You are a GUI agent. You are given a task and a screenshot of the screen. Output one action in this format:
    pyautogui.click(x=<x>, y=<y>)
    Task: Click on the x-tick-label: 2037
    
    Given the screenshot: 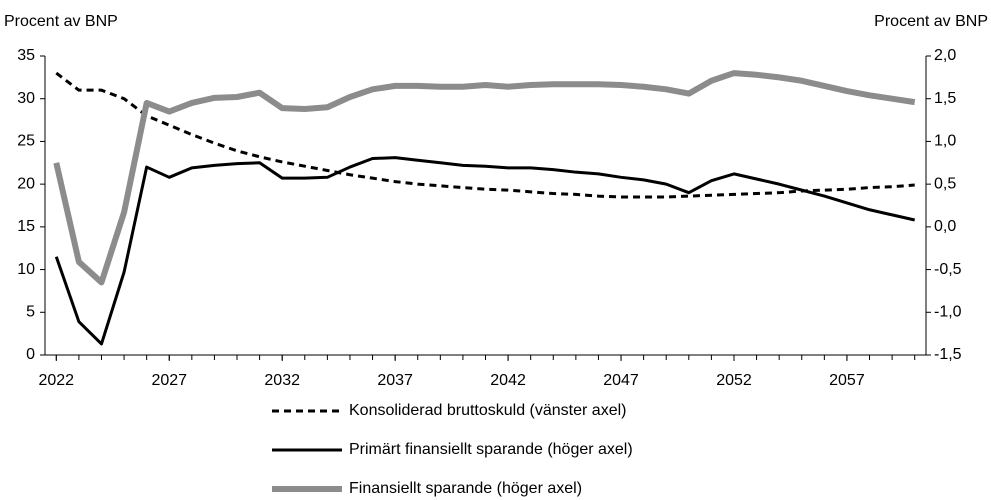 What is the action you would take?
    pyautogui.click(x=395, y=380)
    